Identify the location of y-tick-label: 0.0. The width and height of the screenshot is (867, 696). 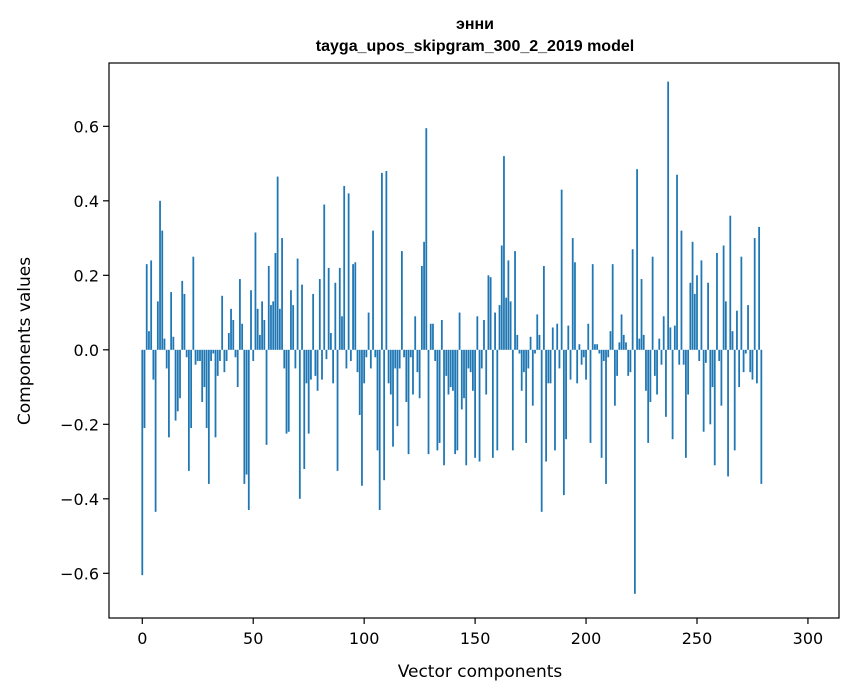
(86, 350).